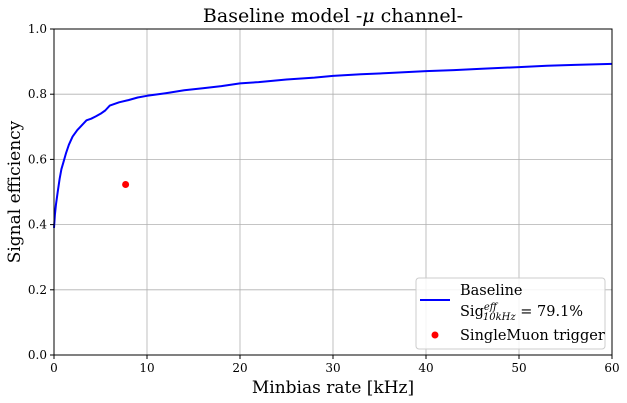 The height and width of the screenshot is (403, 627). Describe the element at coordinates (146, 368) in the screenshot. I see `x-tick-label: 10` at that location.